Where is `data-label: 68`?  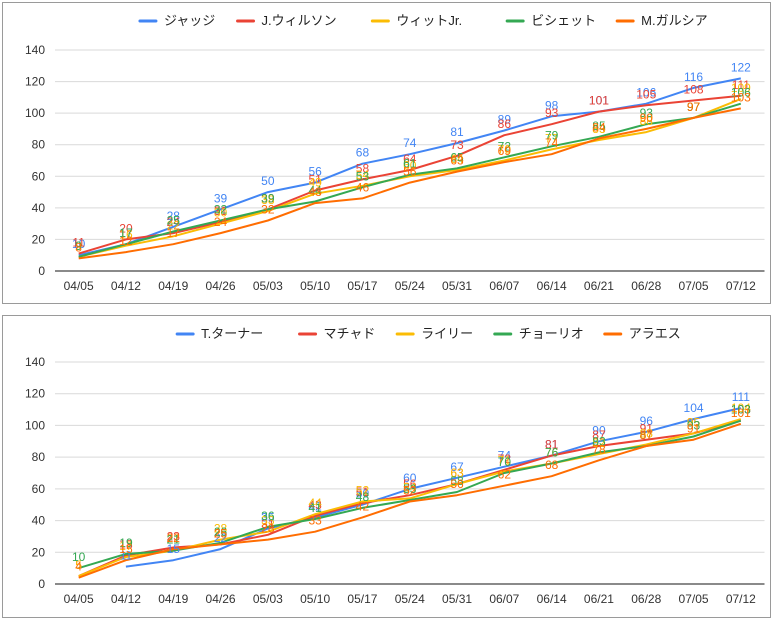 data-label: 68 is located at coordinates (363, 153).